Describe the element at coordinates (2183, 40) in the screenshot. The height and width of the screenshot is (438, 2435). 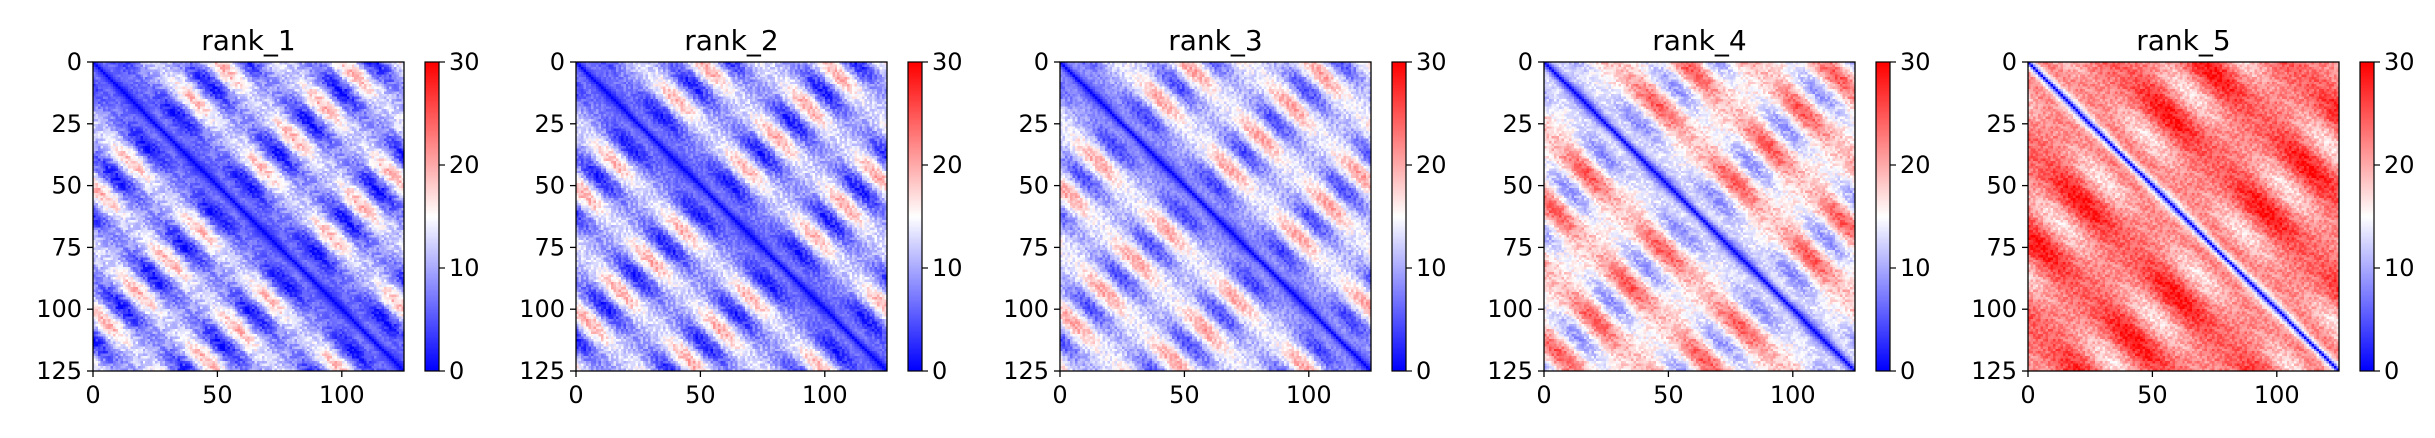
I see `chart-title: rank_5` at that location.